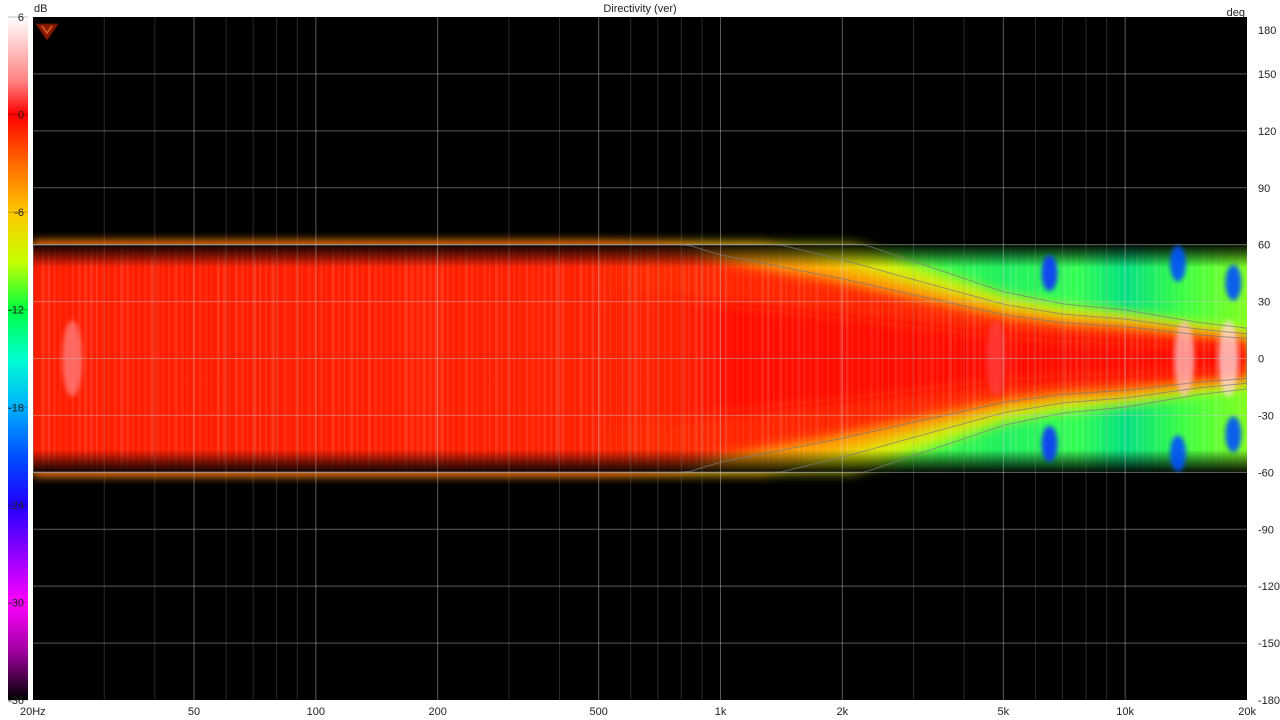  What do you see at coordinates (16, 701) in the screenshot?
I see `colorbar-tick-label: -36` at bounding box center [16, 701].